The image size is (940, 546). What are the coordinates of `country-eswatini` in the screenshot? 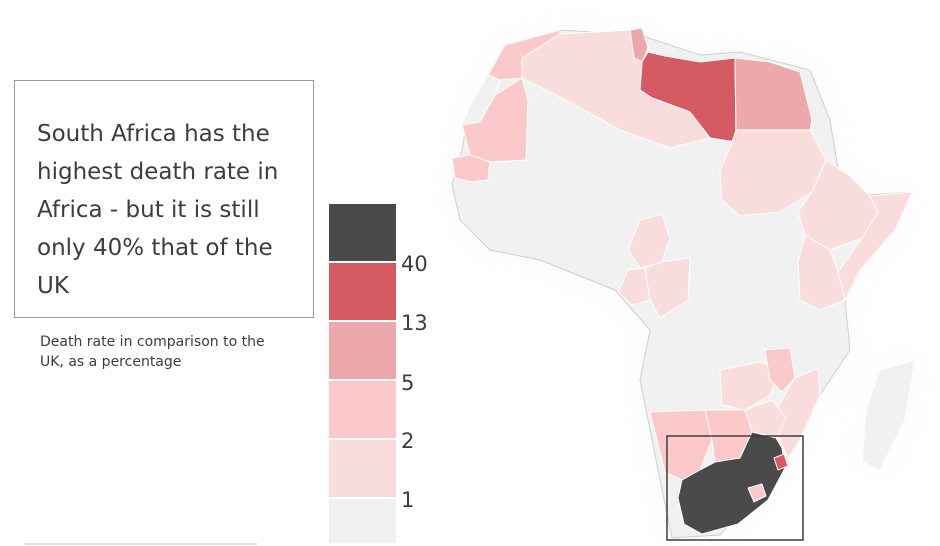 It's located at (781, 462).